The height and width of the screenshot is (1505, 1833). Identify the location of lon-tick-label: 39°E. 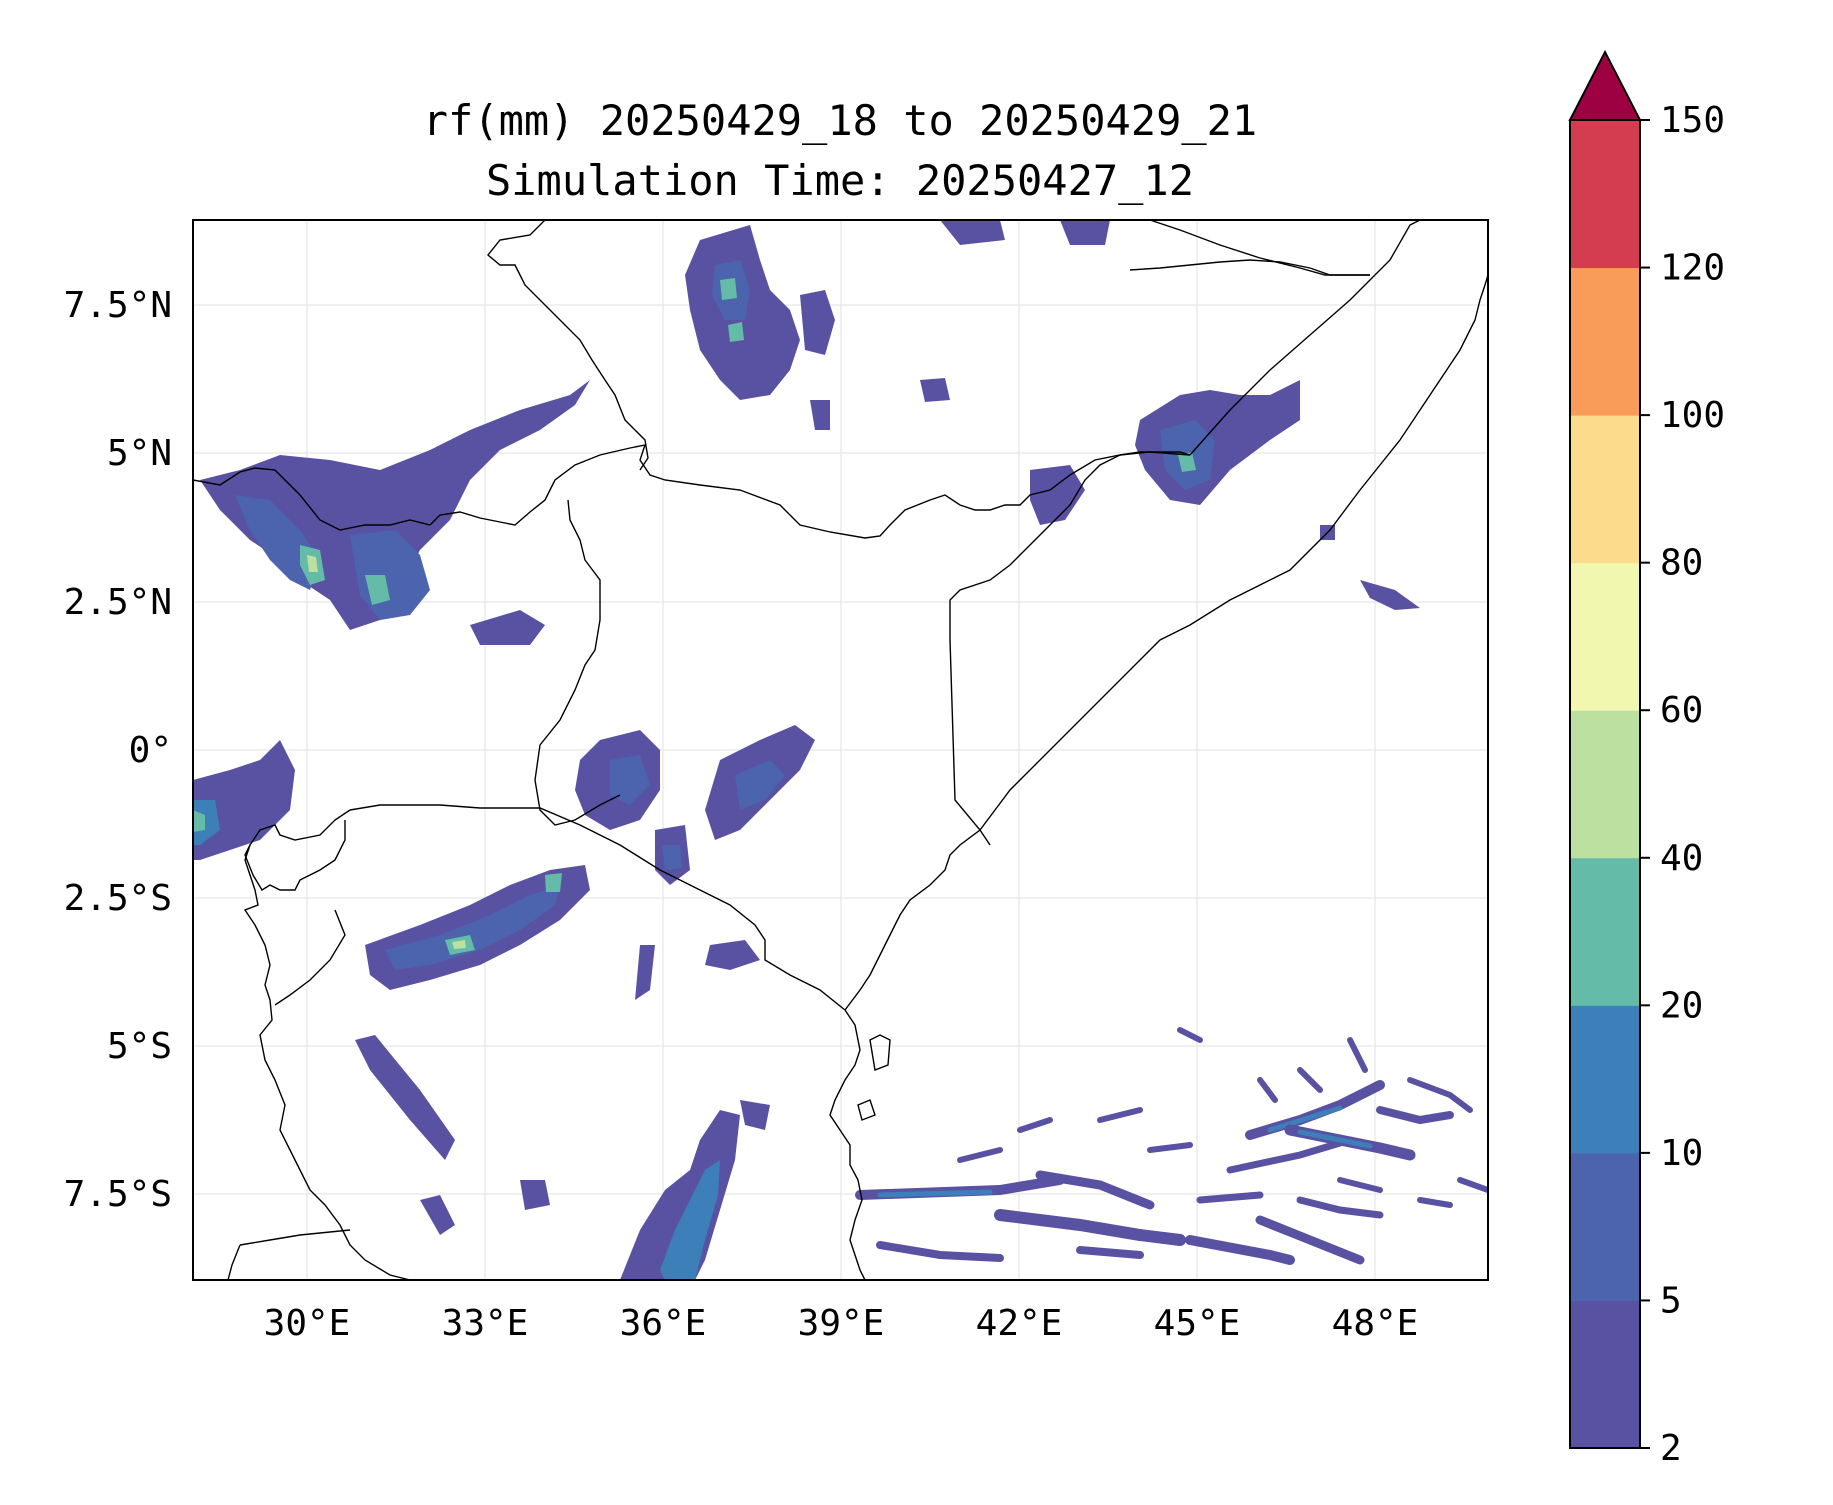
(841, 1323).